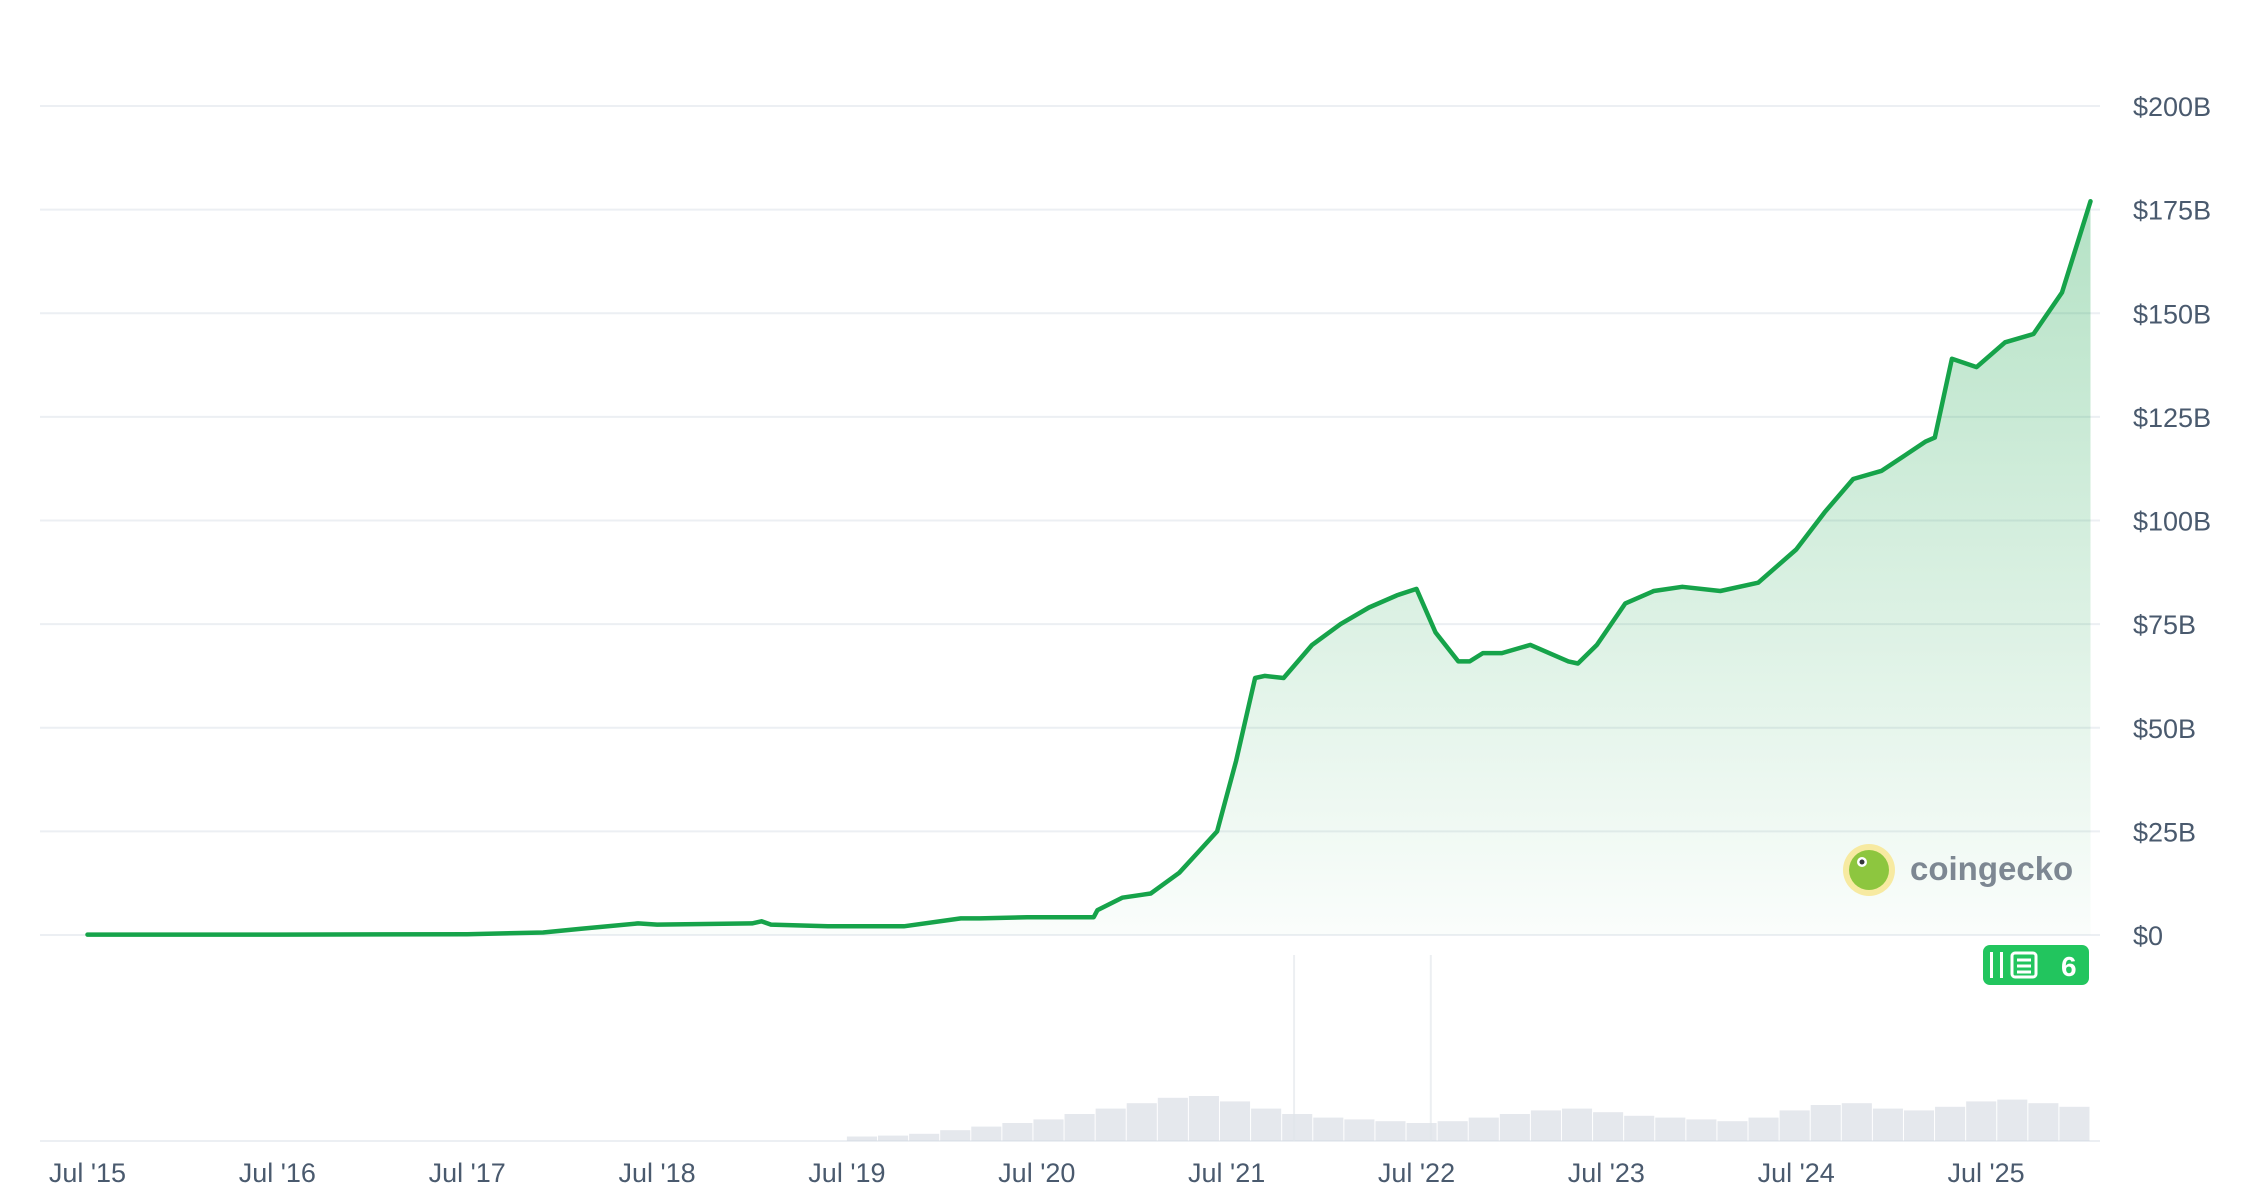 The width and height of the screenshot is (2244, 1202). Describe the element at coordinates (87, 1173) in the screenshot. I see `x-tick-label: Jul '15` at that location.